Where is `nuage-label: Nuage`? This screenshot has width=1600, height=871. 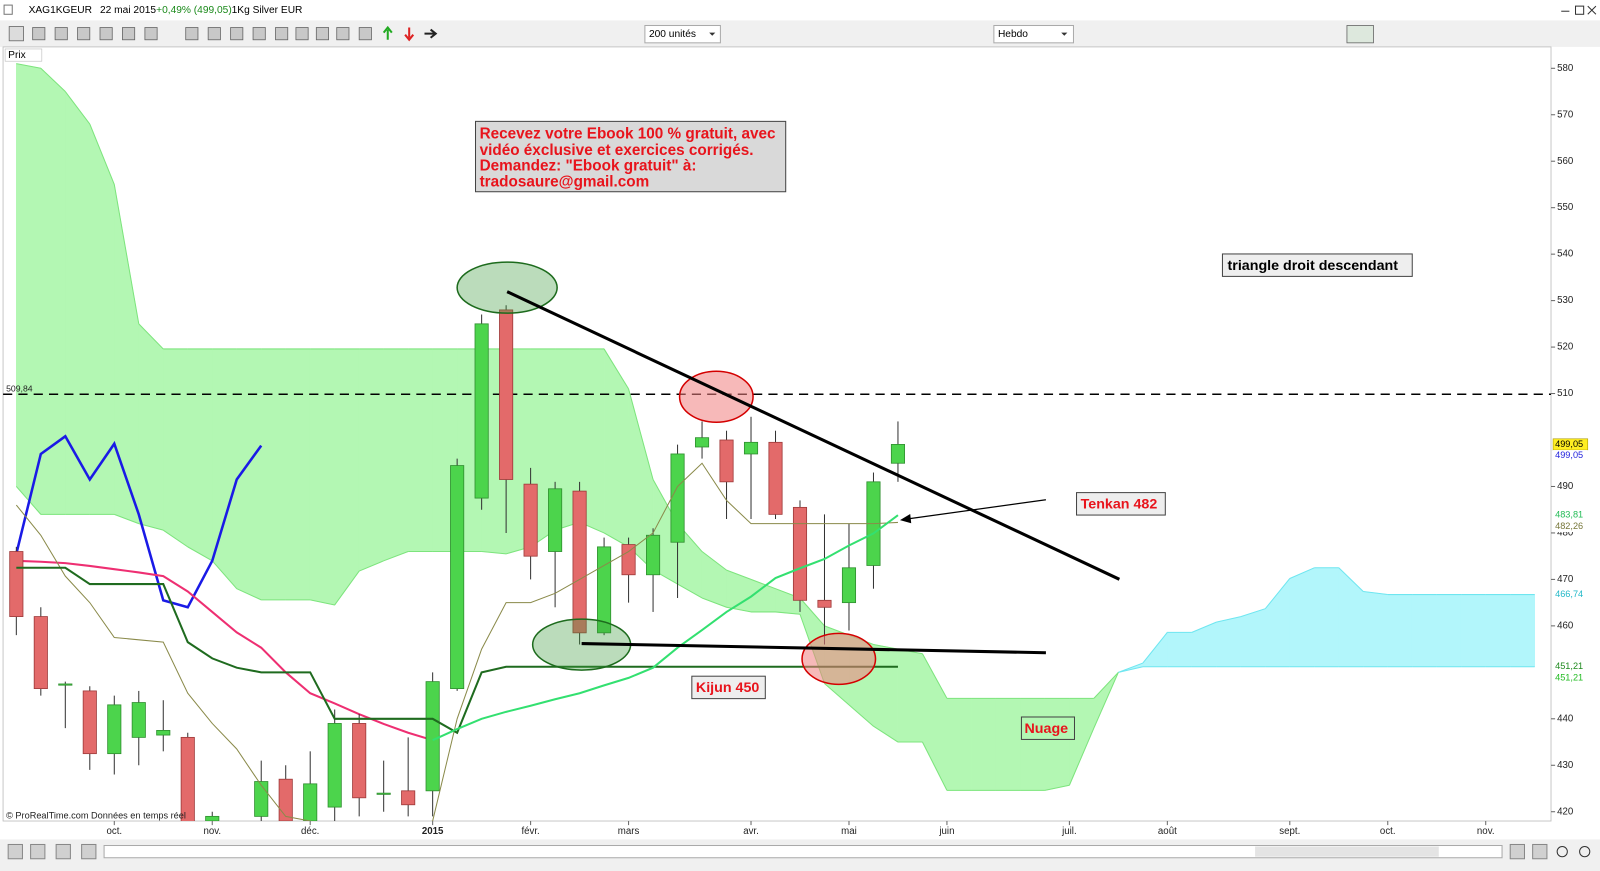
nuage-label: Nuage is located at coordinates (1046, 729).